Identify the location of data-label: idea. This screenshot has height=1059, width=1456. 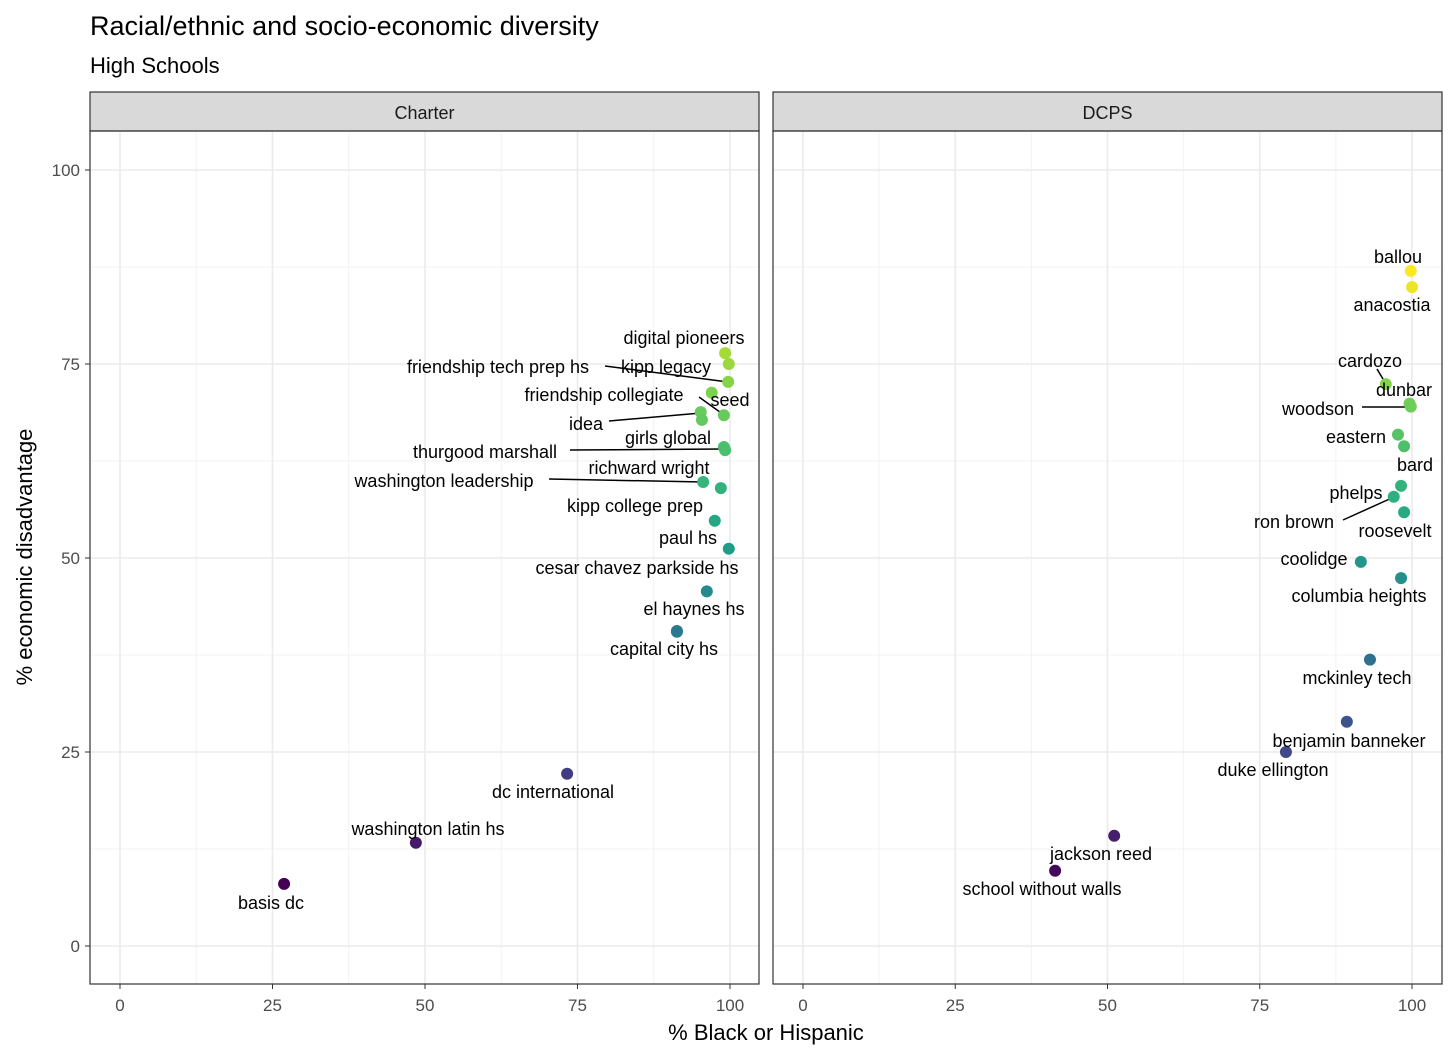
(586, 424).